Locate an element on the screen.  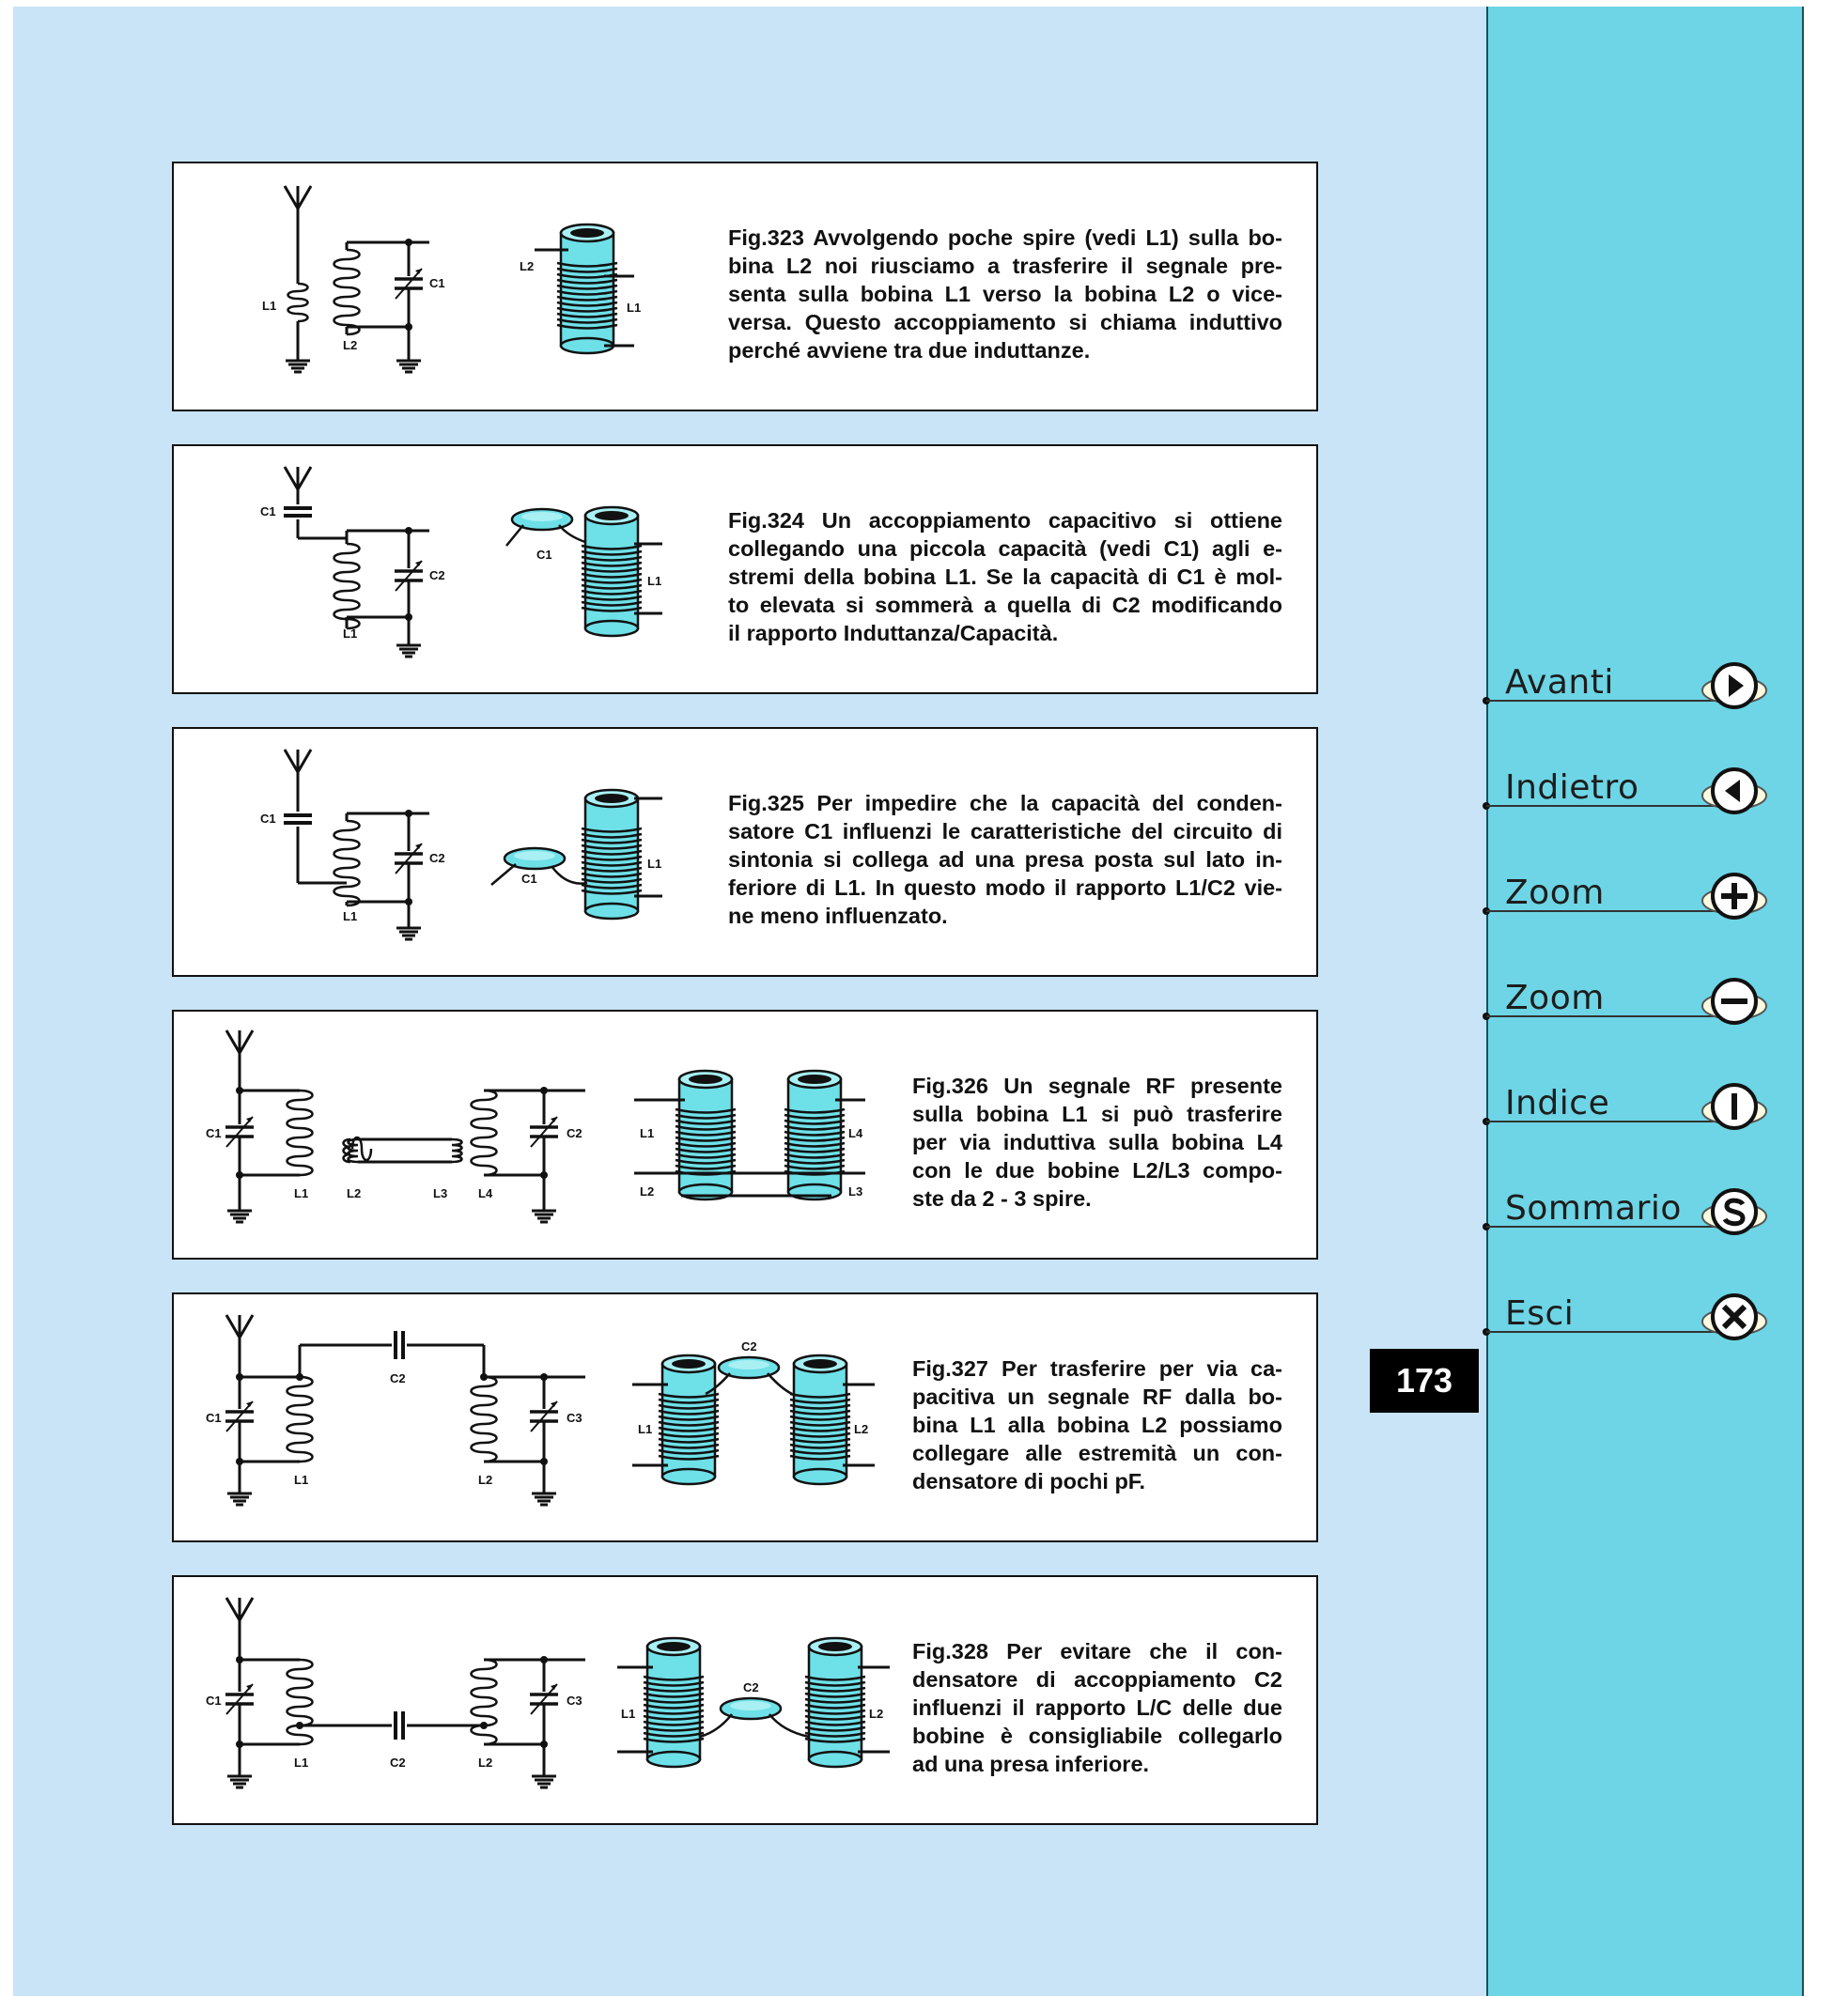
caption-line: ad una presa inferiore. is located at coordinates (1031, 1764).